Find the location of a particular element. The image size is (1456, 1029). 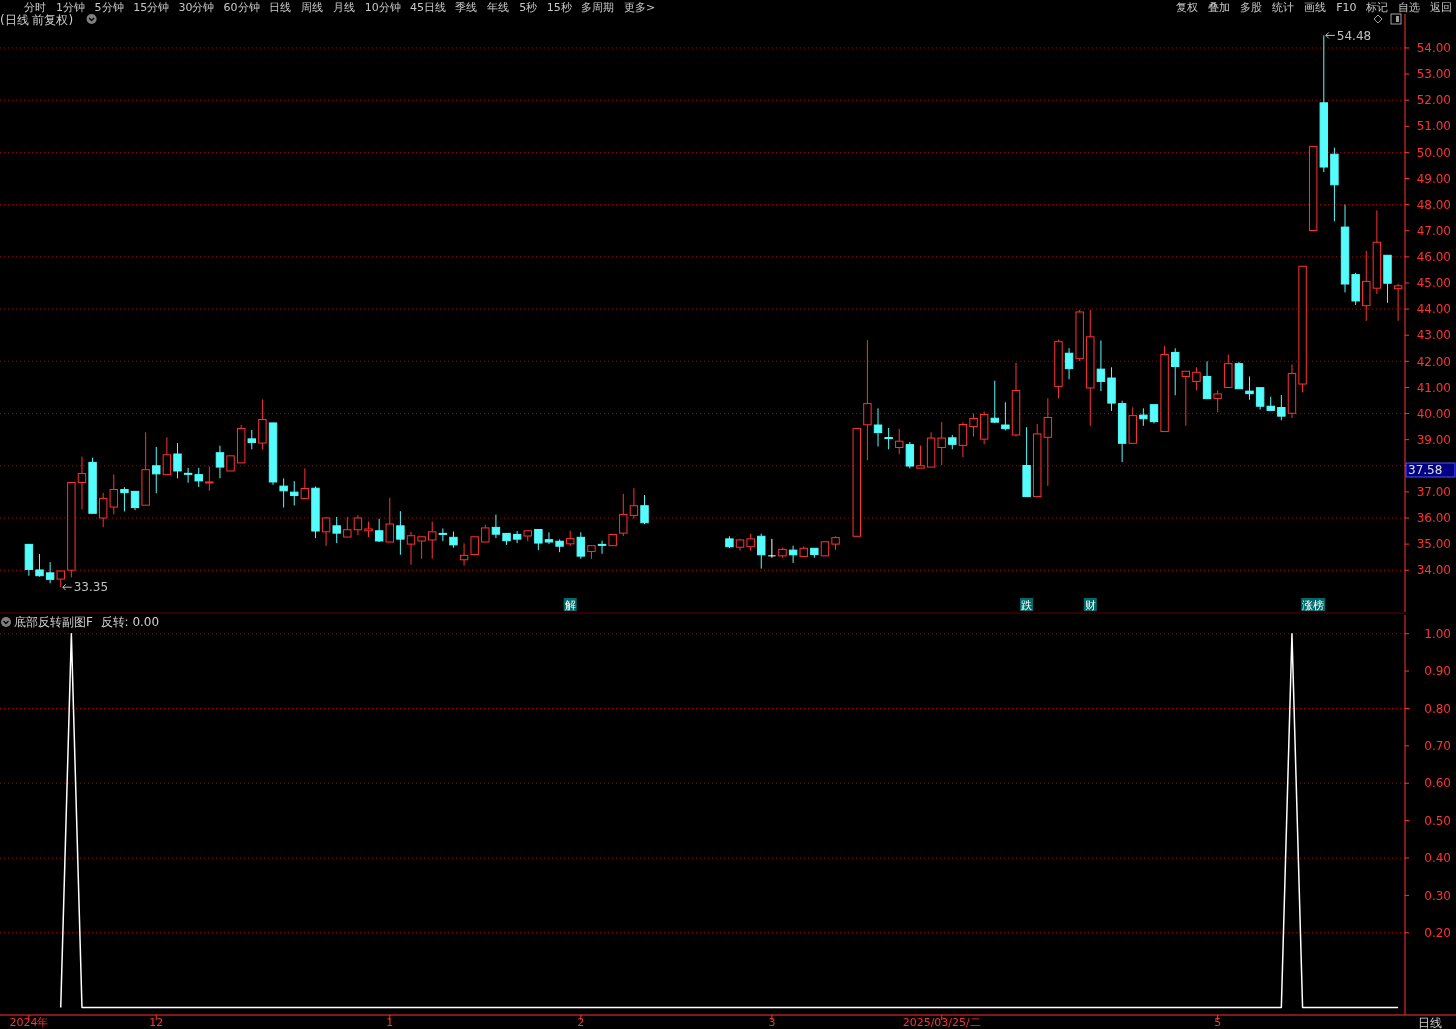

x-tick-label: 2025/03/25/二 is located at coordinates (941, 1022).